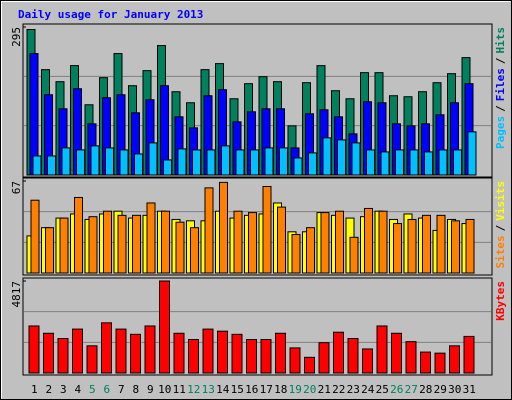 The image size is (512, 400). What do you see at coordinates (16, 187) in the screenshot?
I see `y-tick-label: 67` at bounding box center [16, 187].